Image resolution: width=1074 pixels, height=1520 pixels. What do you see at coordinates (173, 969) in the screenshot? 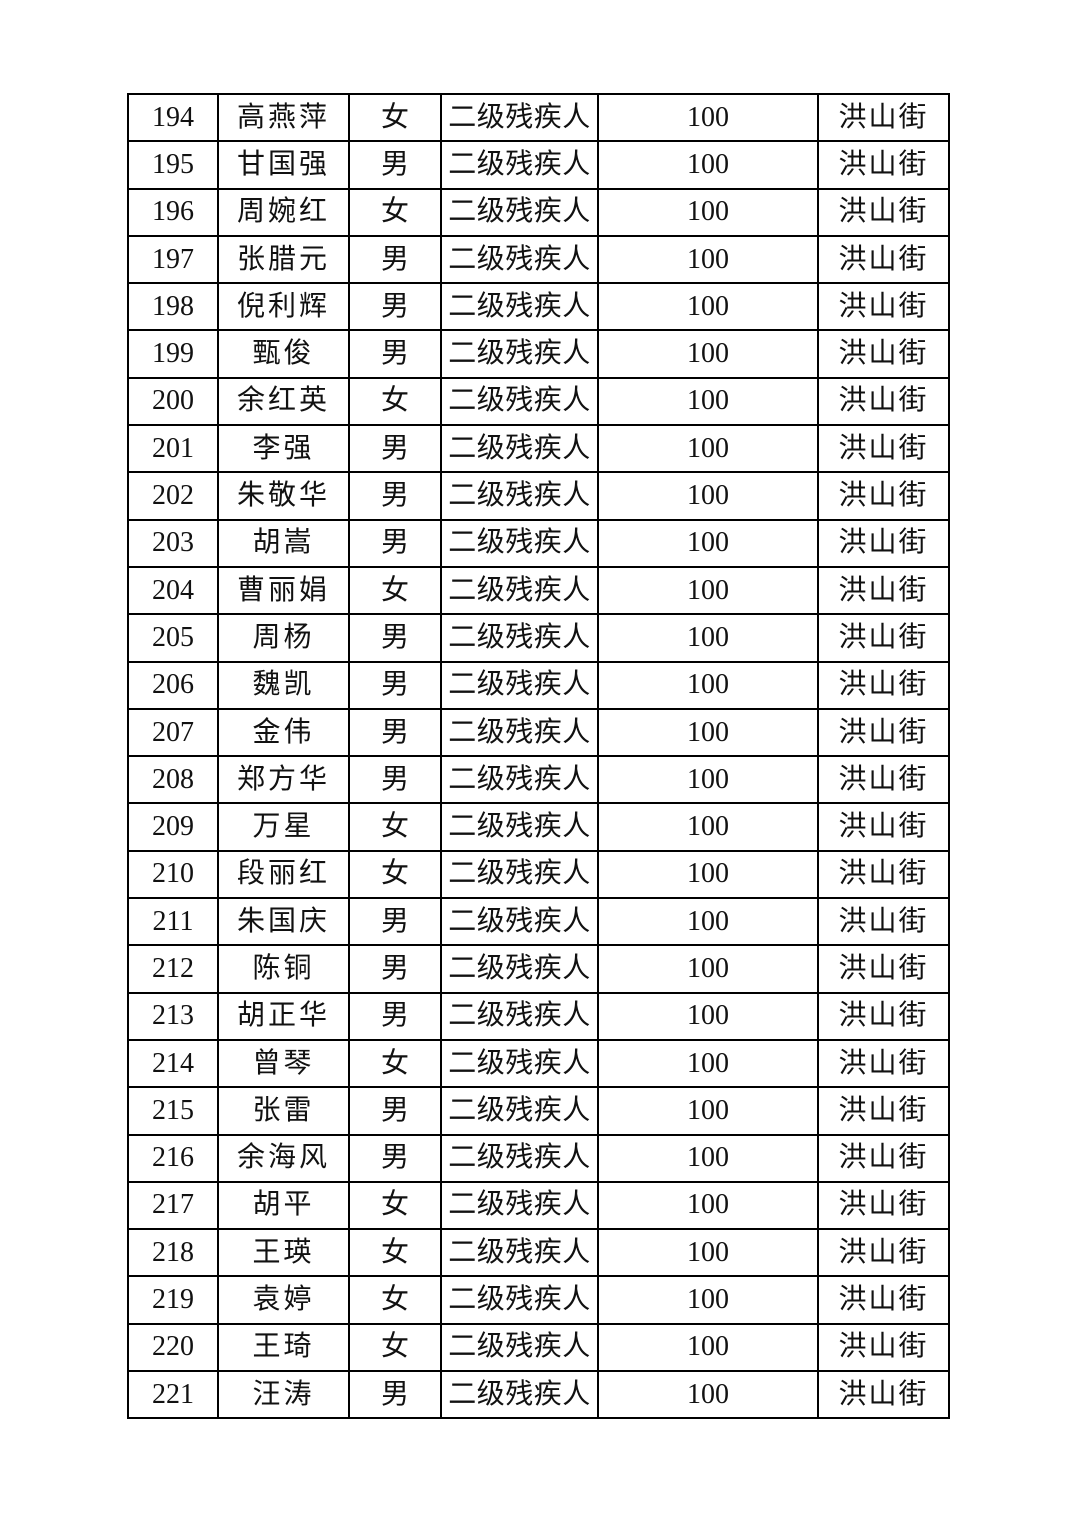
I see `cell-no: 212` at bounding box center [173, 969].